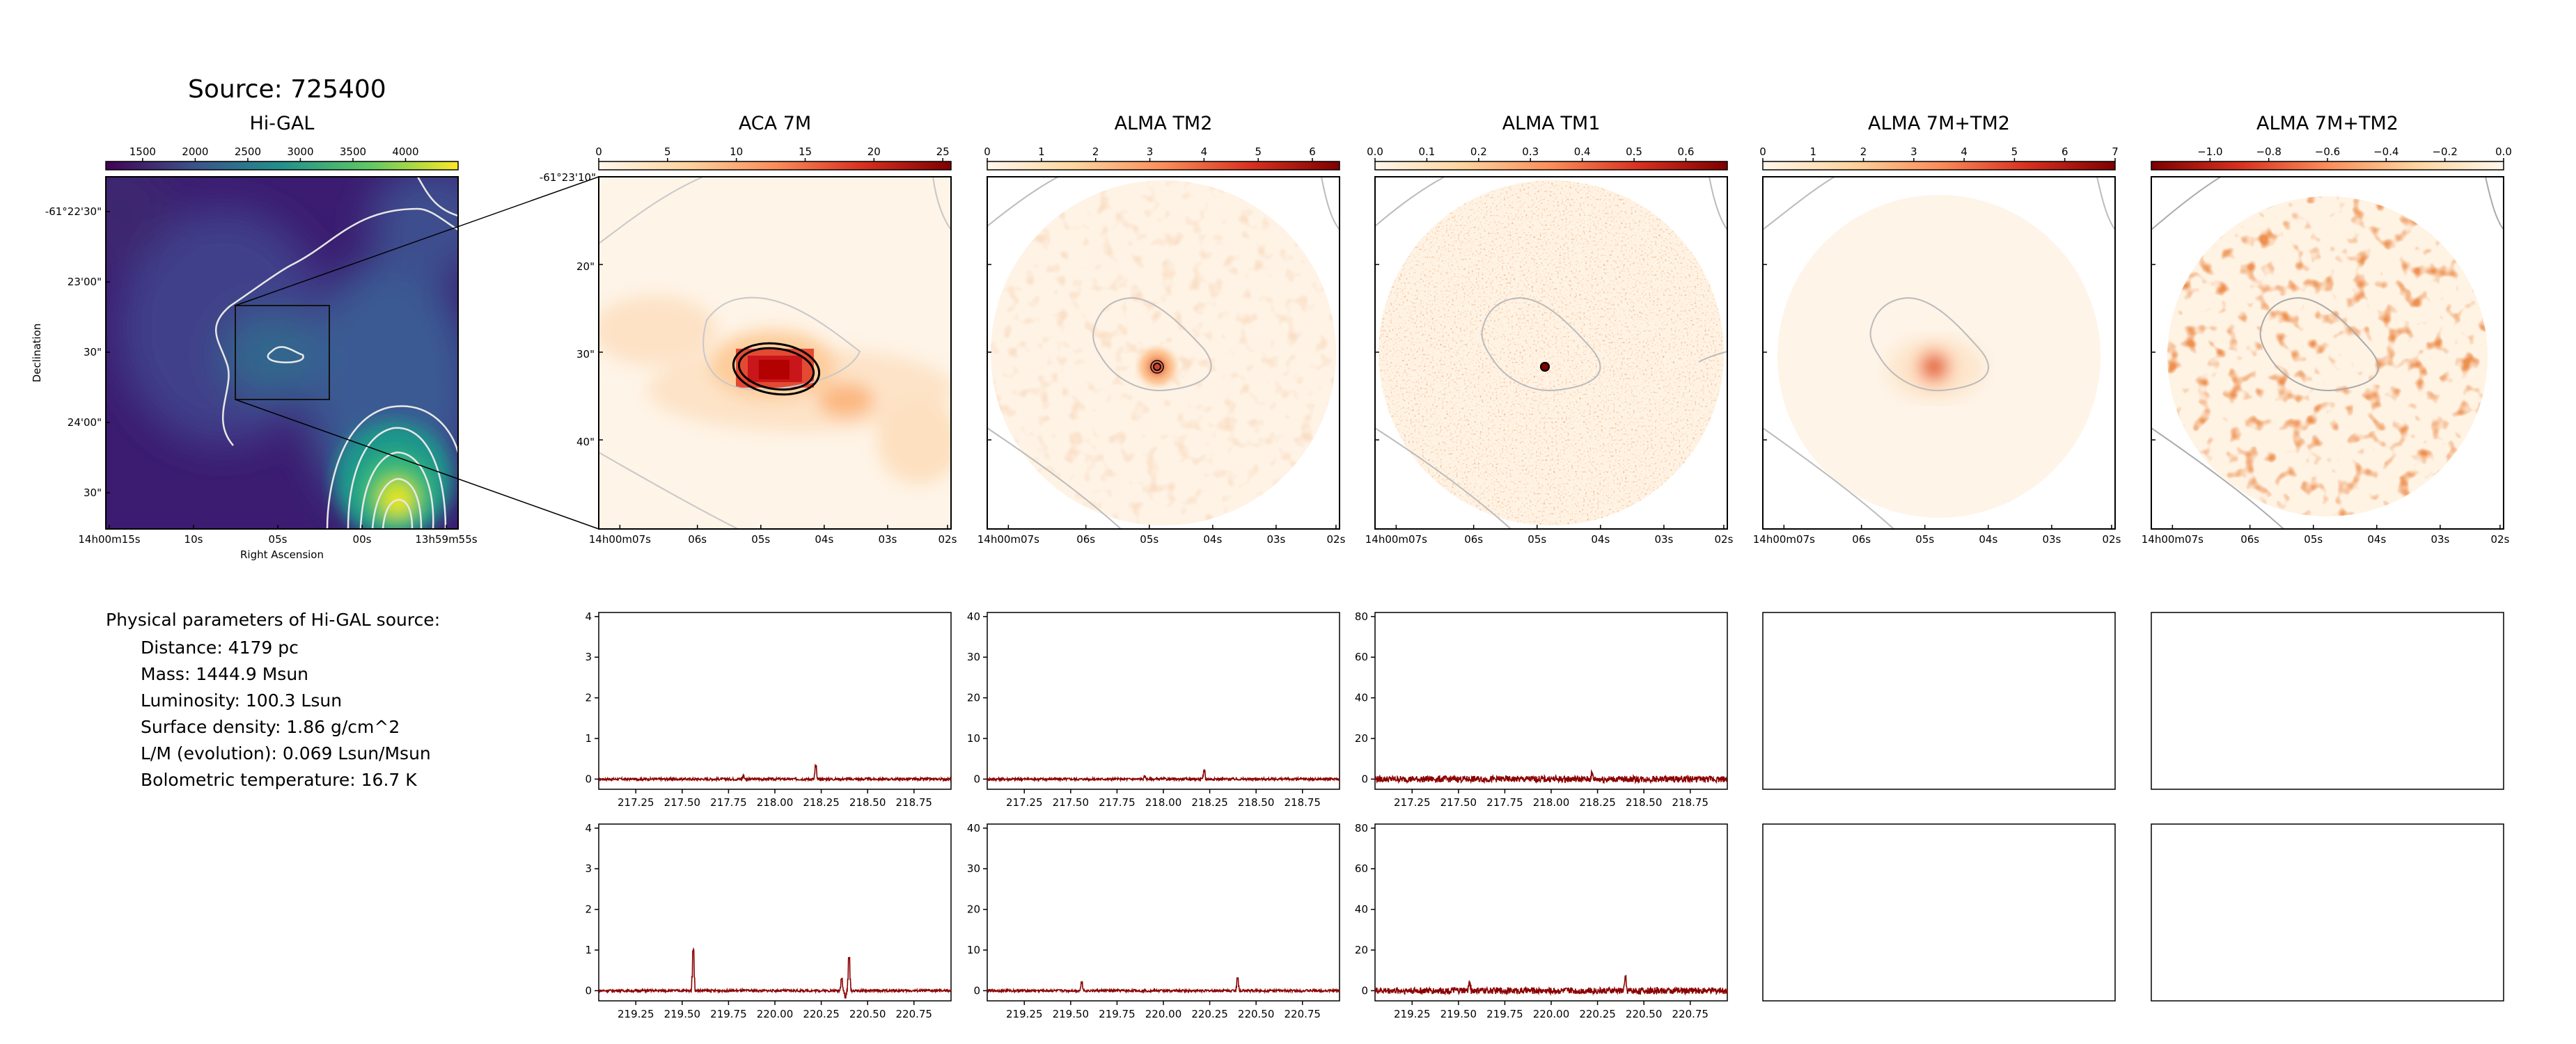 The height and width of the screenshot is (1044, 2576). I want to click on spectrum-xtick-label: 220.75, so click(913, 1014).